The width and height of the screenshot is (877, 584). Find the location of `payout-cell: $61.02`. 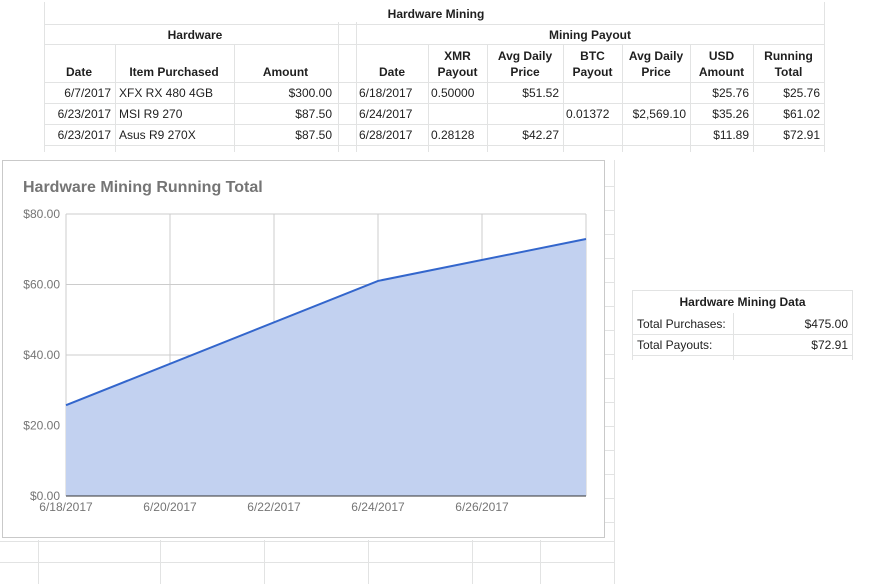

payout-cell: $61.02 is located at coordinates (801, 114).